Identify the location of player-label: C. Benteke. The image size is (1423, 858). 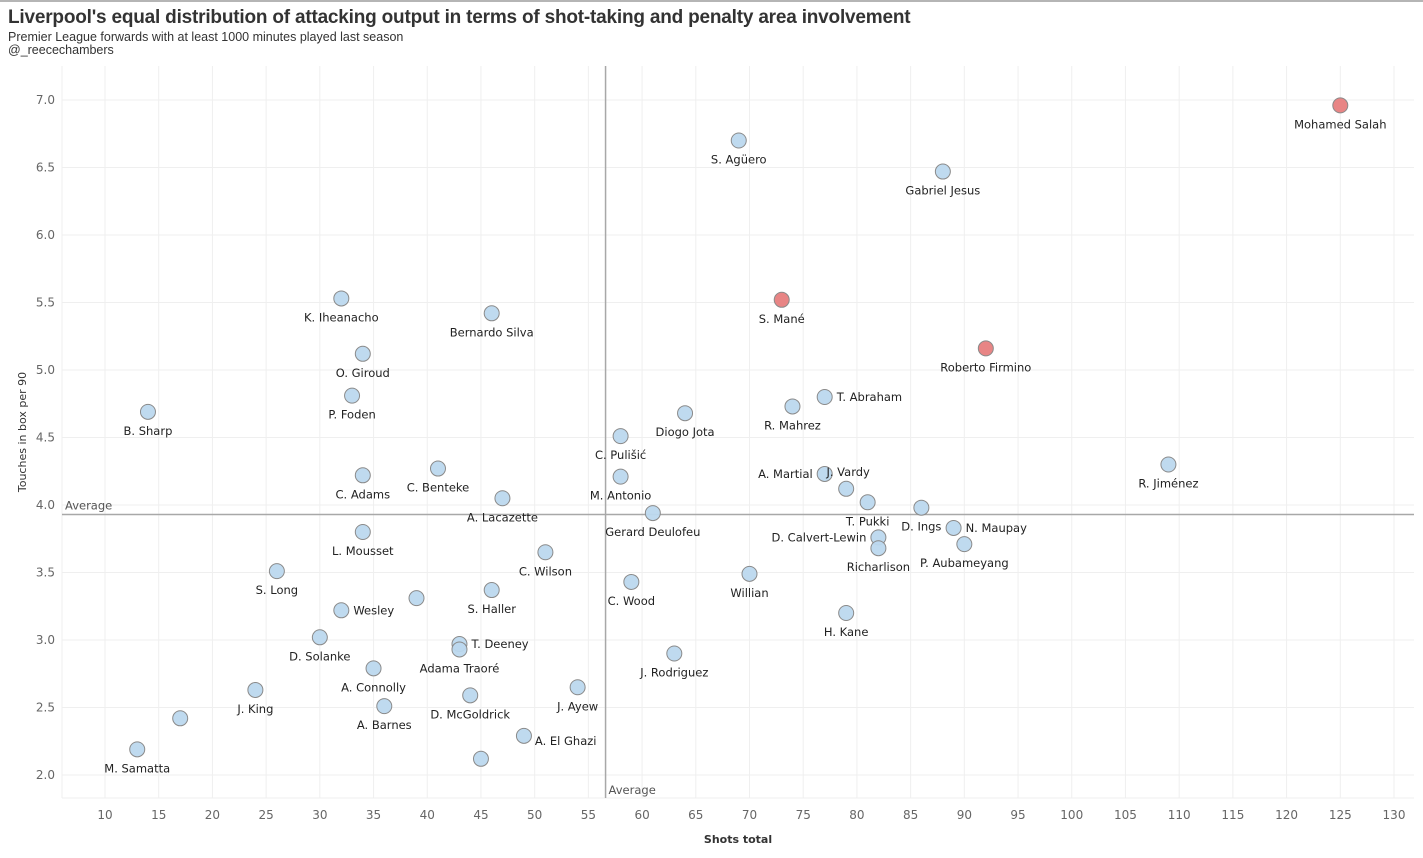
(438, 488).